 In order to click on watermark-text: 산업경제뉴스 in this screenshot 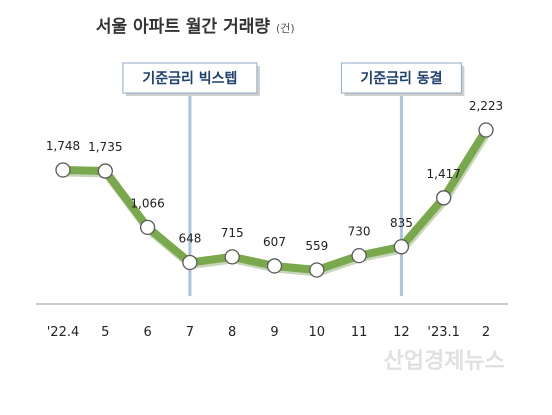, I will do `click(444, 361)`.